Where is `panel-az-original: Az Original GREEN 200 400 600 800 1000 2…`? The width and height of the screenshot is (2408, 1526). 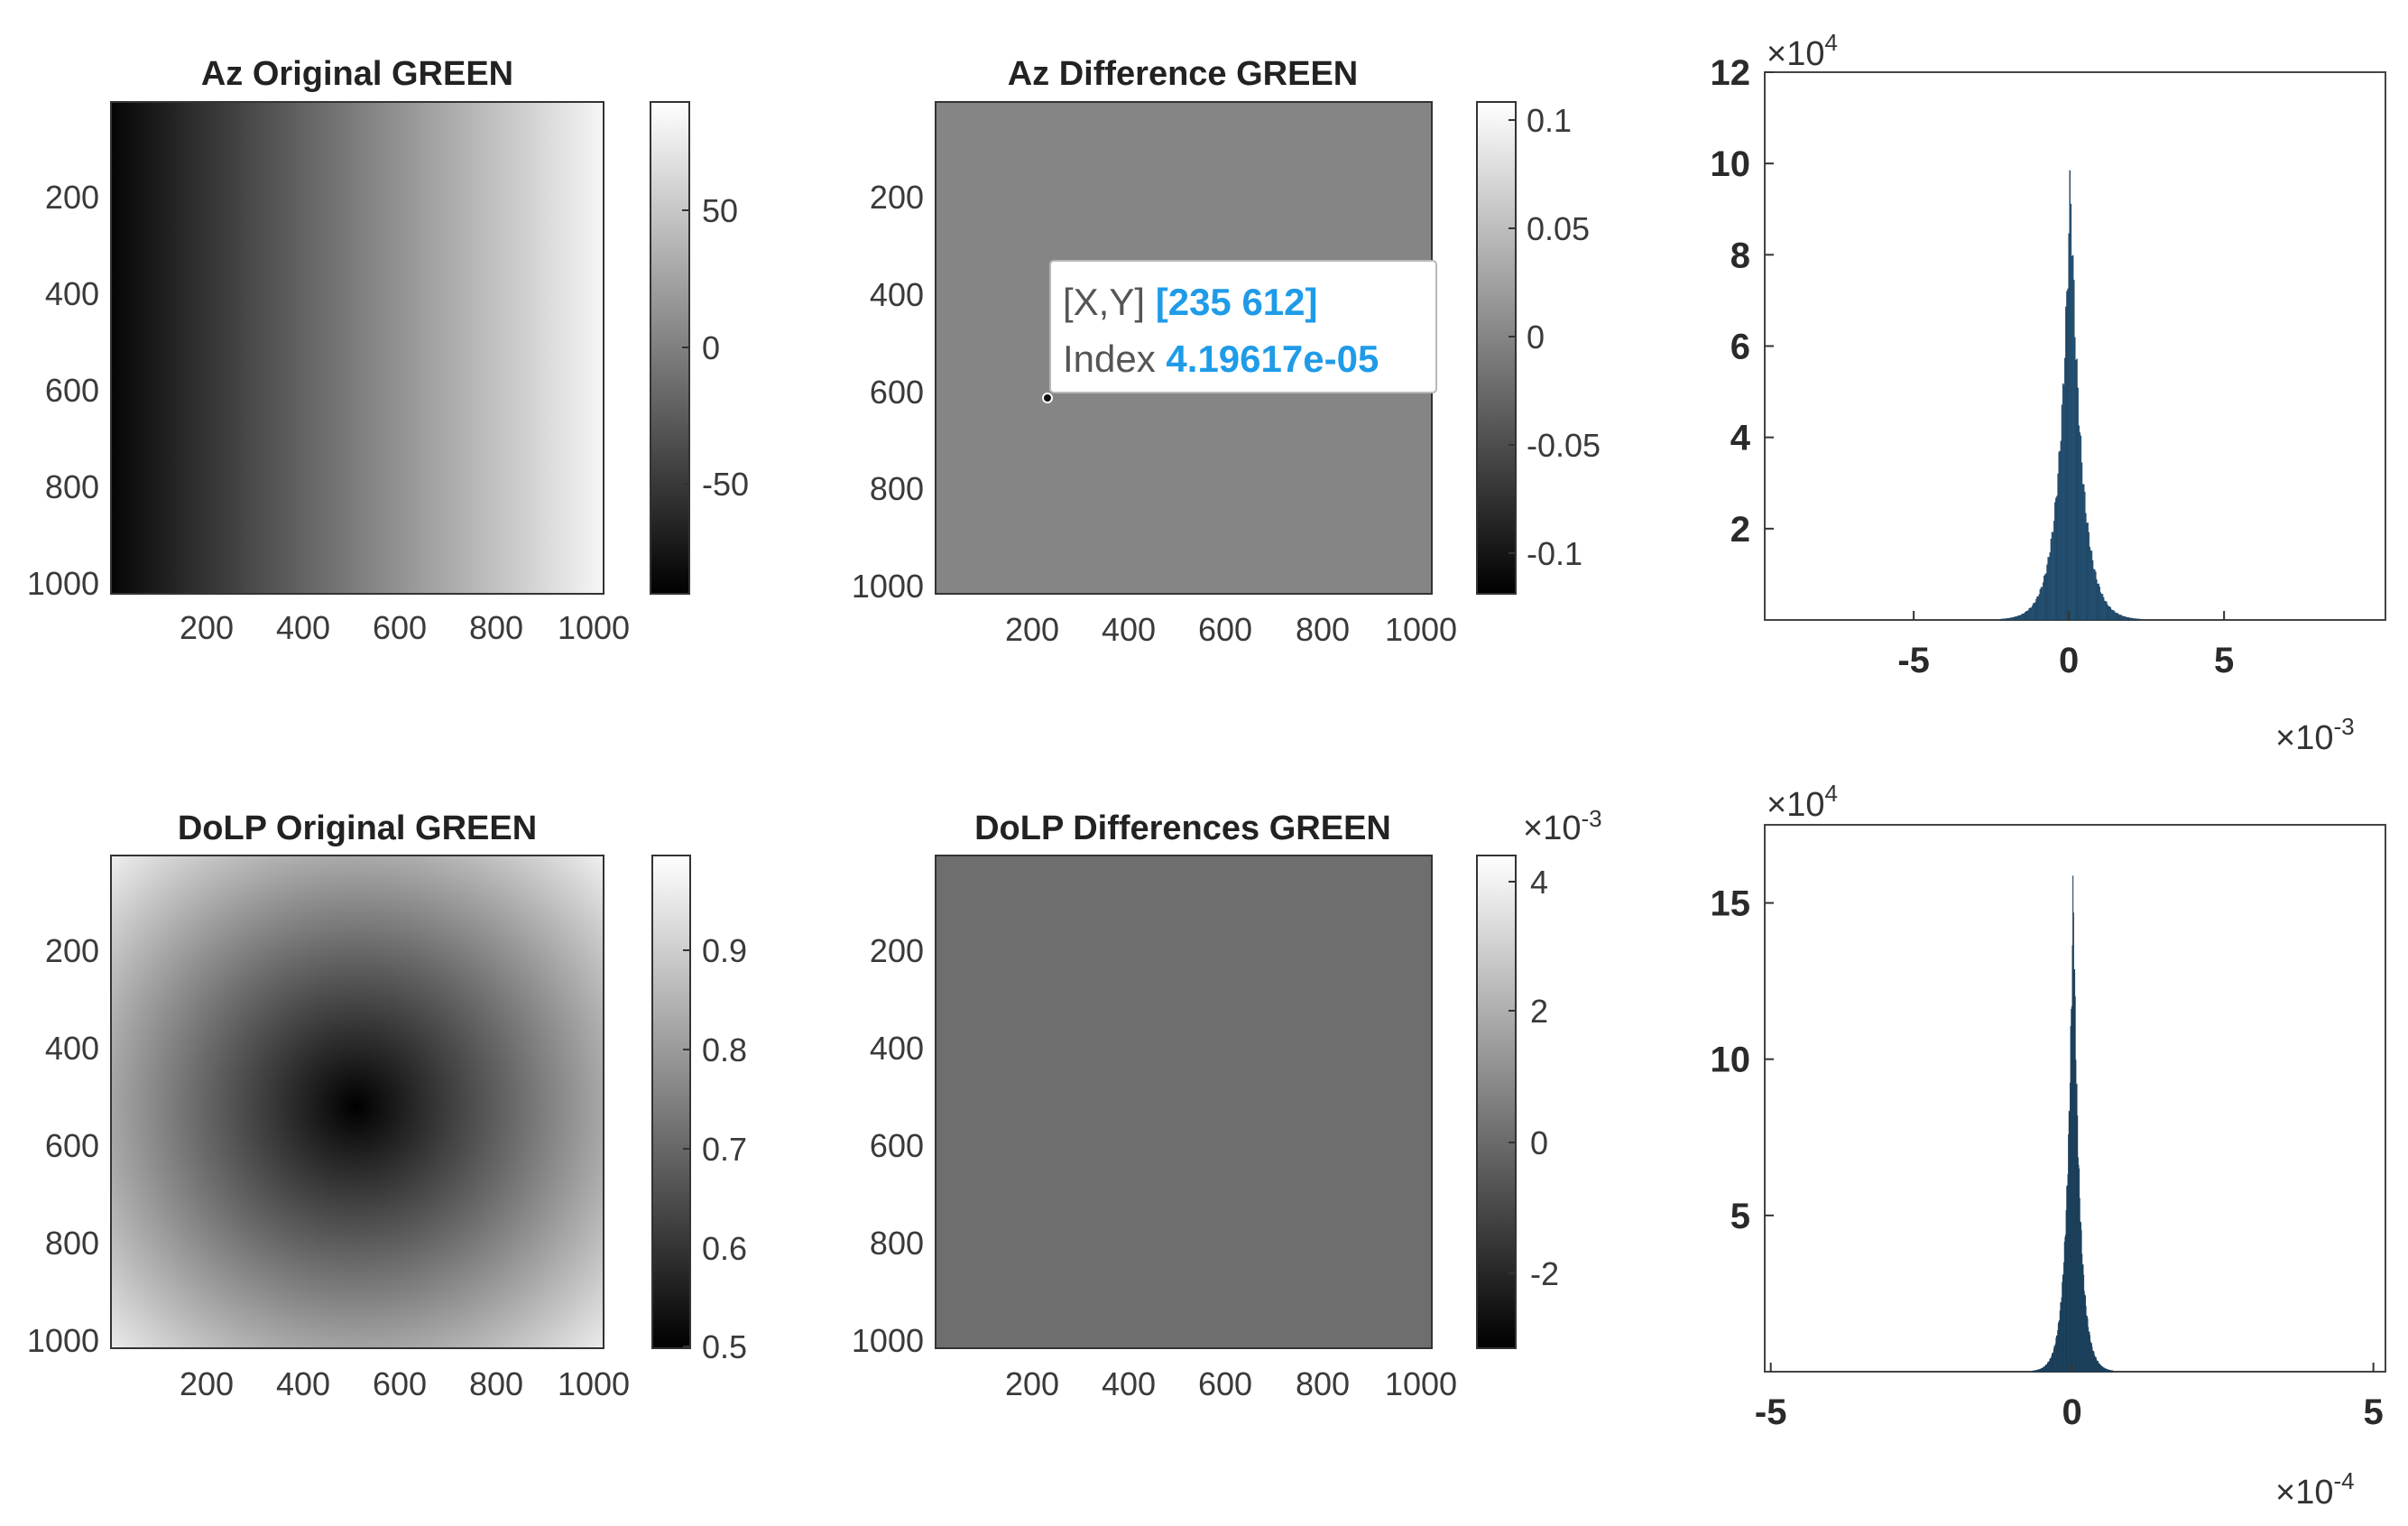 panel-az-original: Az Original GREEN 200 400 600 800 1000 2… is located at coordinates (388, 350).